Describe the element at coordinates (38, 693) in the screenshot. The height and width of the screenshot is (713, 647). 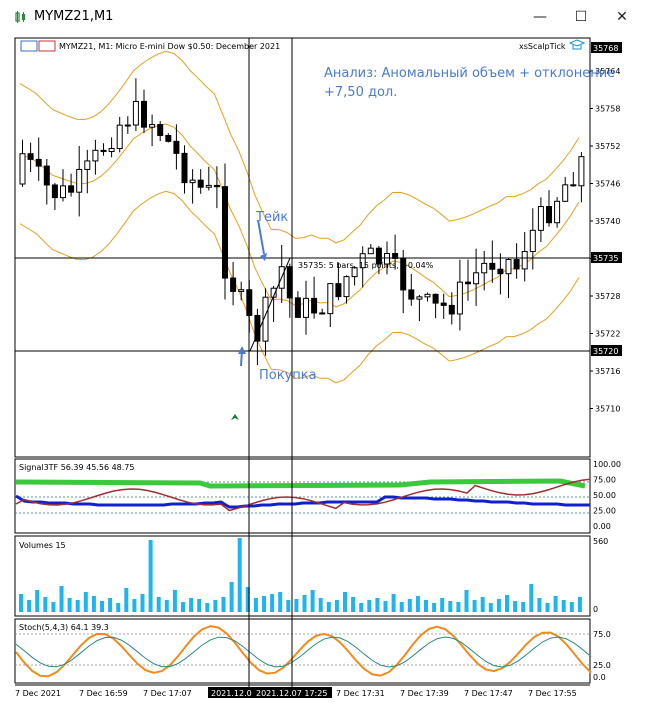
I see `time-label-0: 7 Dec 2021` at that location.